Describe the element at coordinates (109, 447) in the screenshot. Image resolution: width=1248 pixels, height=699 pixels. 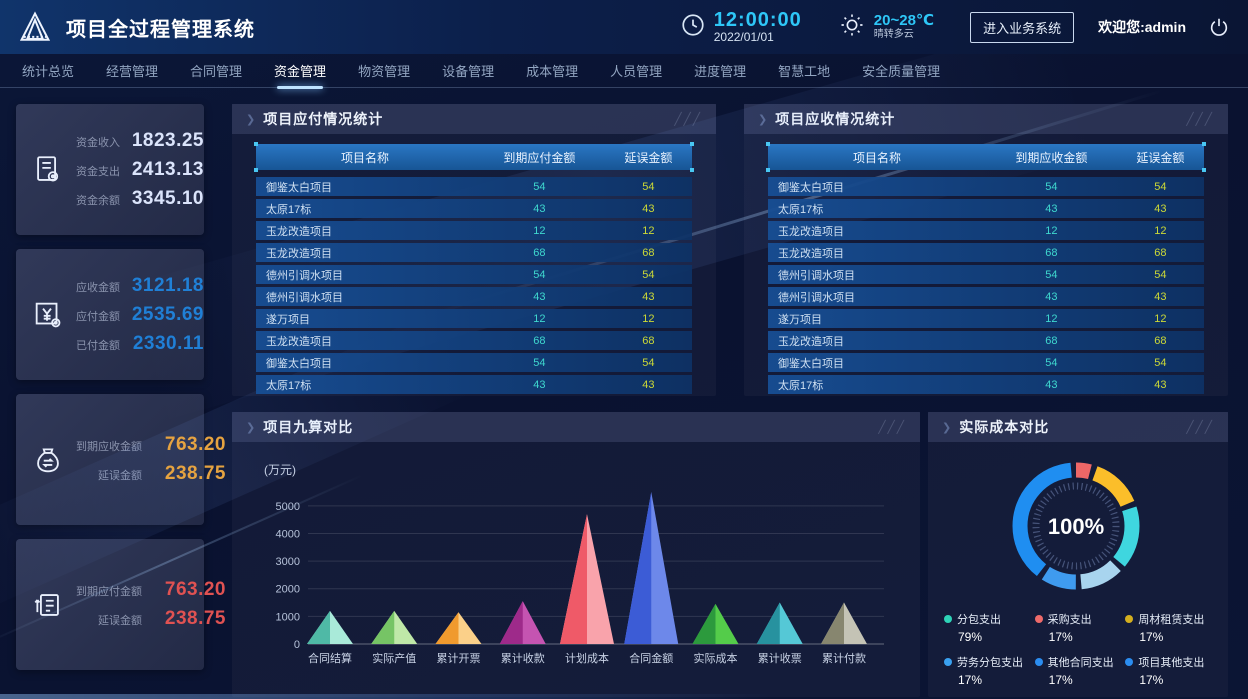
I see `stat-label: 到期应收金额` at that location.